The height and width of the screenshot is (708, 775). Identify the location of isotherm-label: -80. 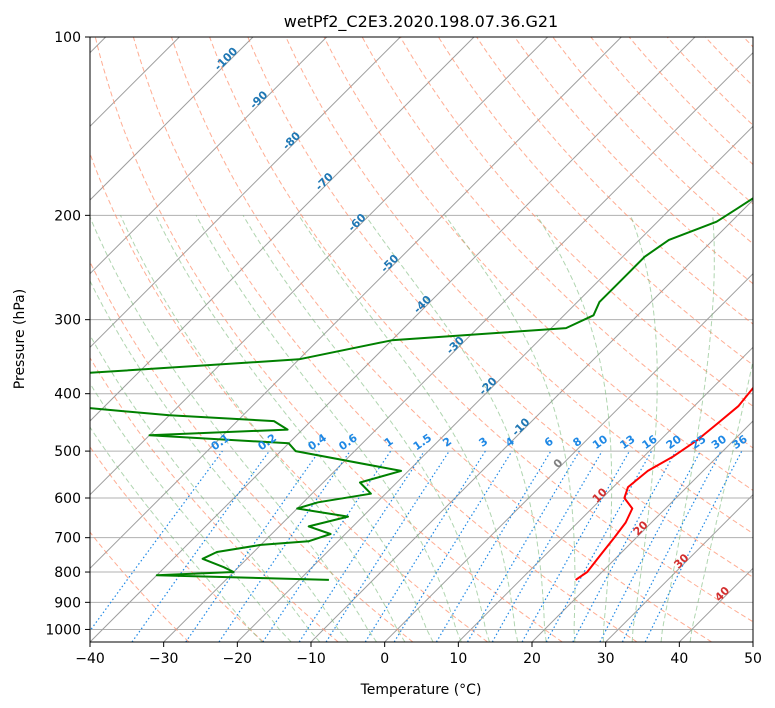
(291, 140).